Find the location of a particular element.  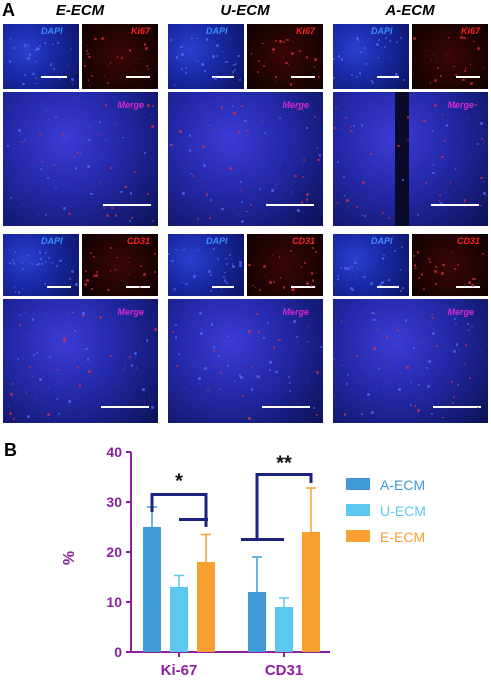

x-tick-label: CD31 is located at coordinates (284, 670).